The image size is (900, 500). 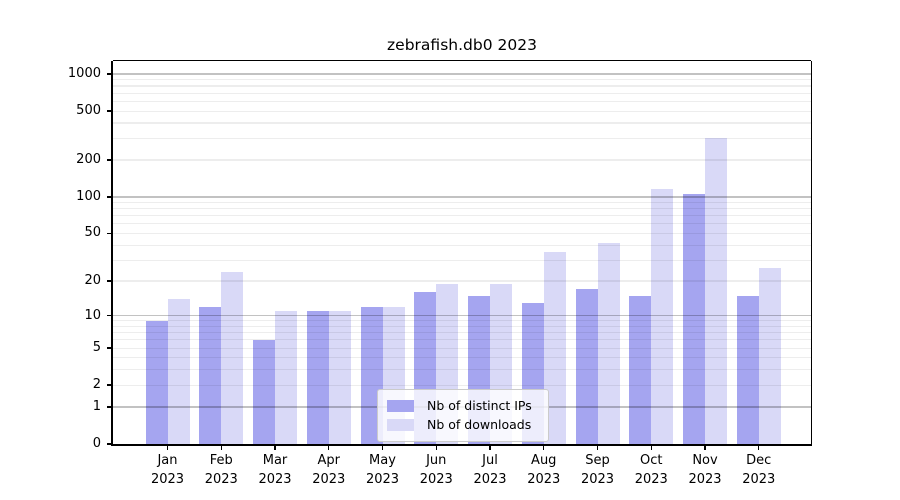 What do you see at coordinates (544, 470) in the screenshot?
I see `x-tick-label-aug: Aug 2023` at bounding box center [544, 470].